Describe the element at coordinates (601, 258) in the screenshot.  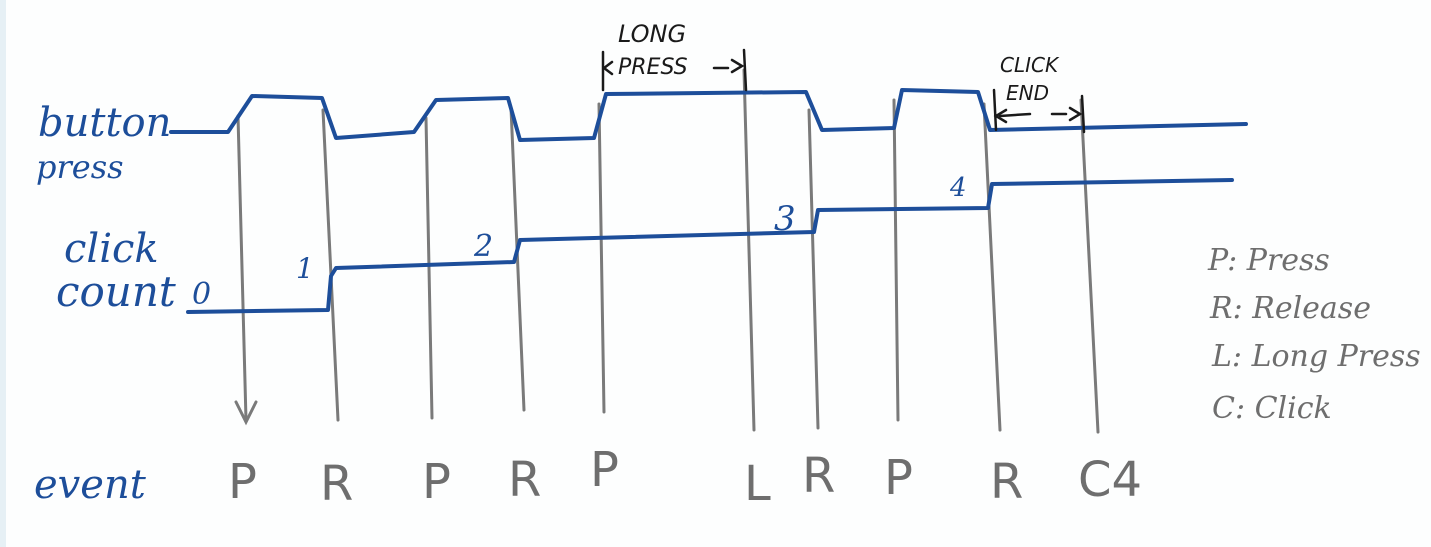
I see `event-line-p3` at that location.